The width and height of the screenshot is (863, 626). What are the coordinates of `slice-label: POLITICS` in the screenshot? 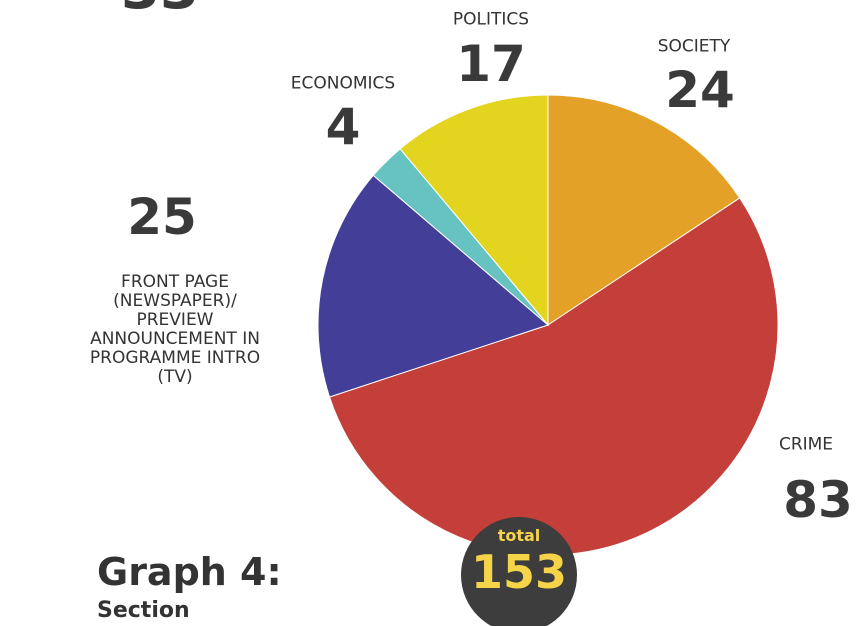 It's located at (491, 19).